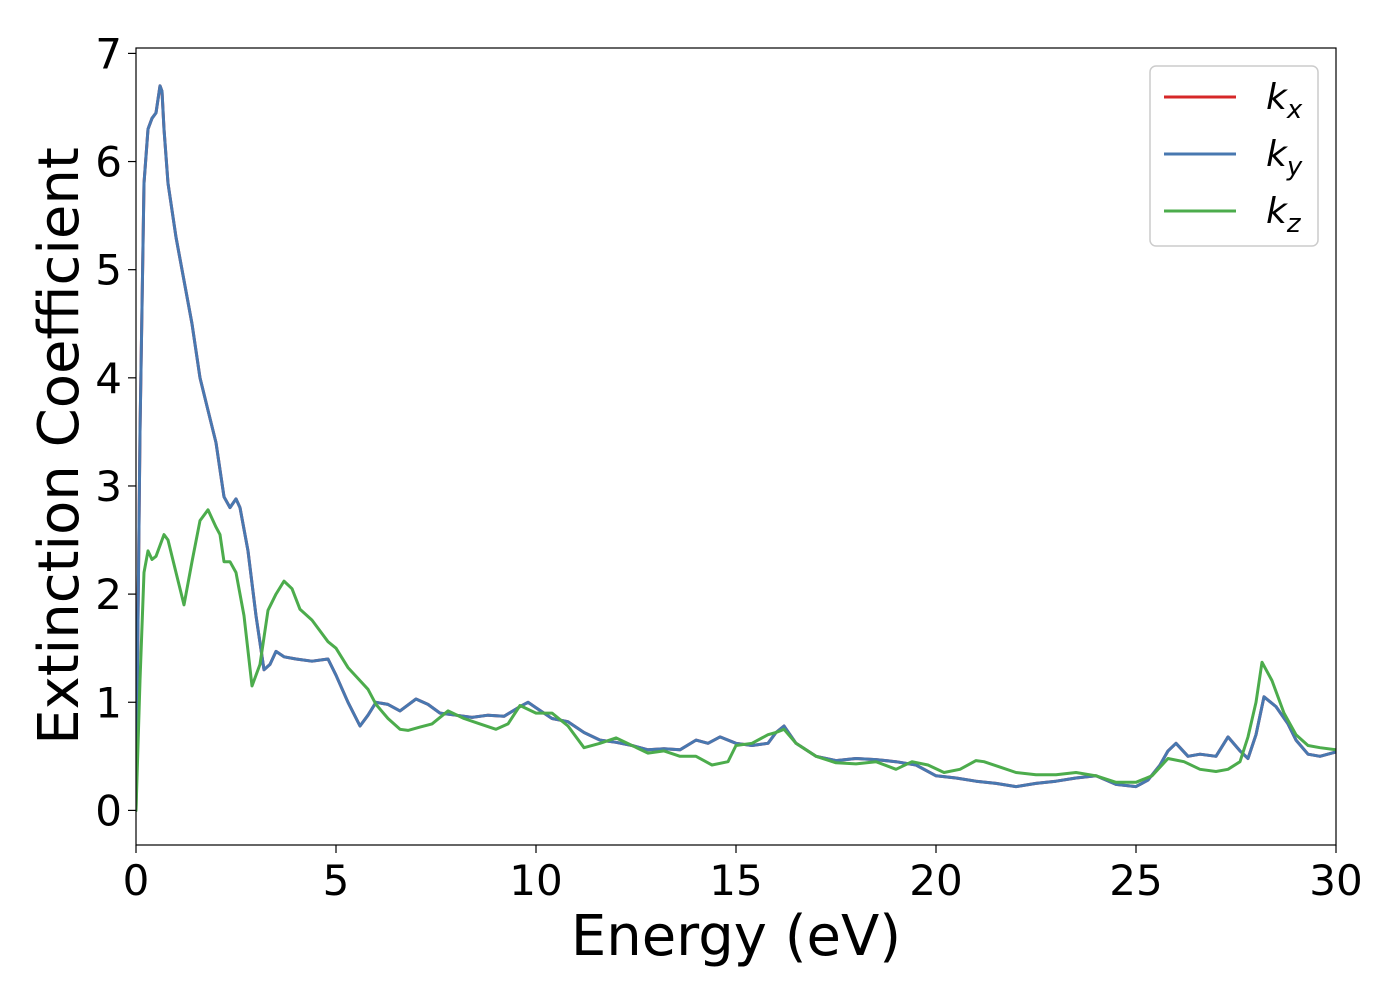 The width and height of the screenshot is (1400, 1000). I want to click on x-tick-label: 10, so click(535, 880).